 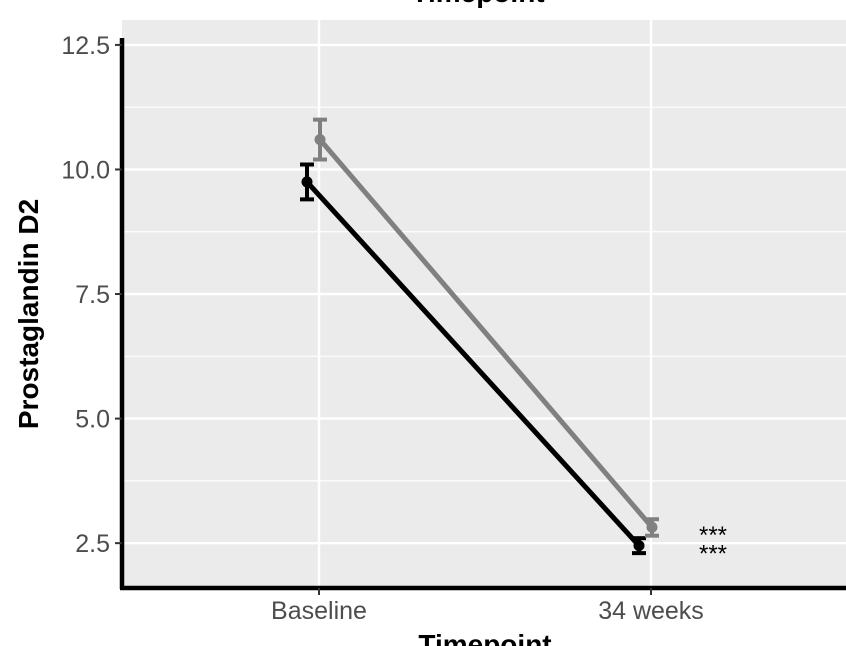 What do you see at coordinates (28, 314) in the screenshot?
I see `y-axis-title: Prostaglandin D2` at bounding box center [28, 314].